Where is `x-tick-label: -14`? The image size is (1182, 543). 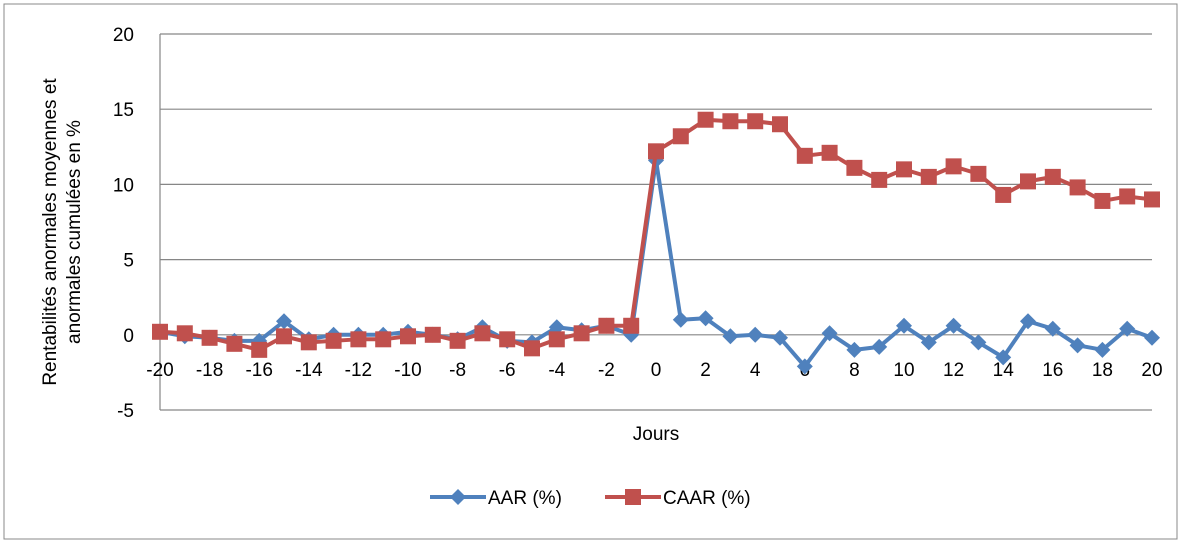
x-tick-label: -14 is located at coordinates (309, 370).